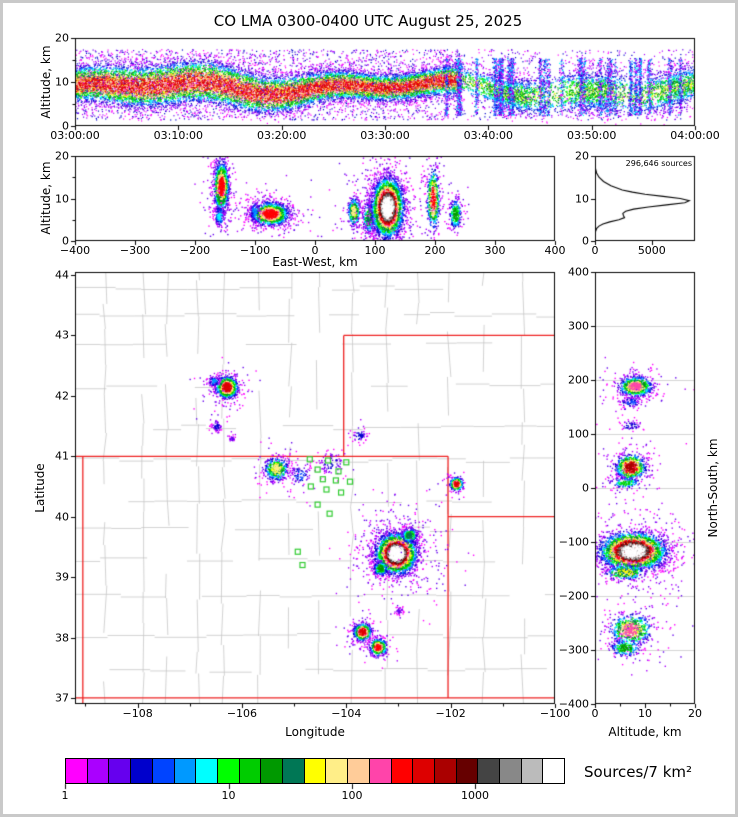 This screenshot has height=817, width=738. What do you see at coordinates (62, 396) in the screenshot?
I see `tick-label: 42` at bounding box center [62, 396].